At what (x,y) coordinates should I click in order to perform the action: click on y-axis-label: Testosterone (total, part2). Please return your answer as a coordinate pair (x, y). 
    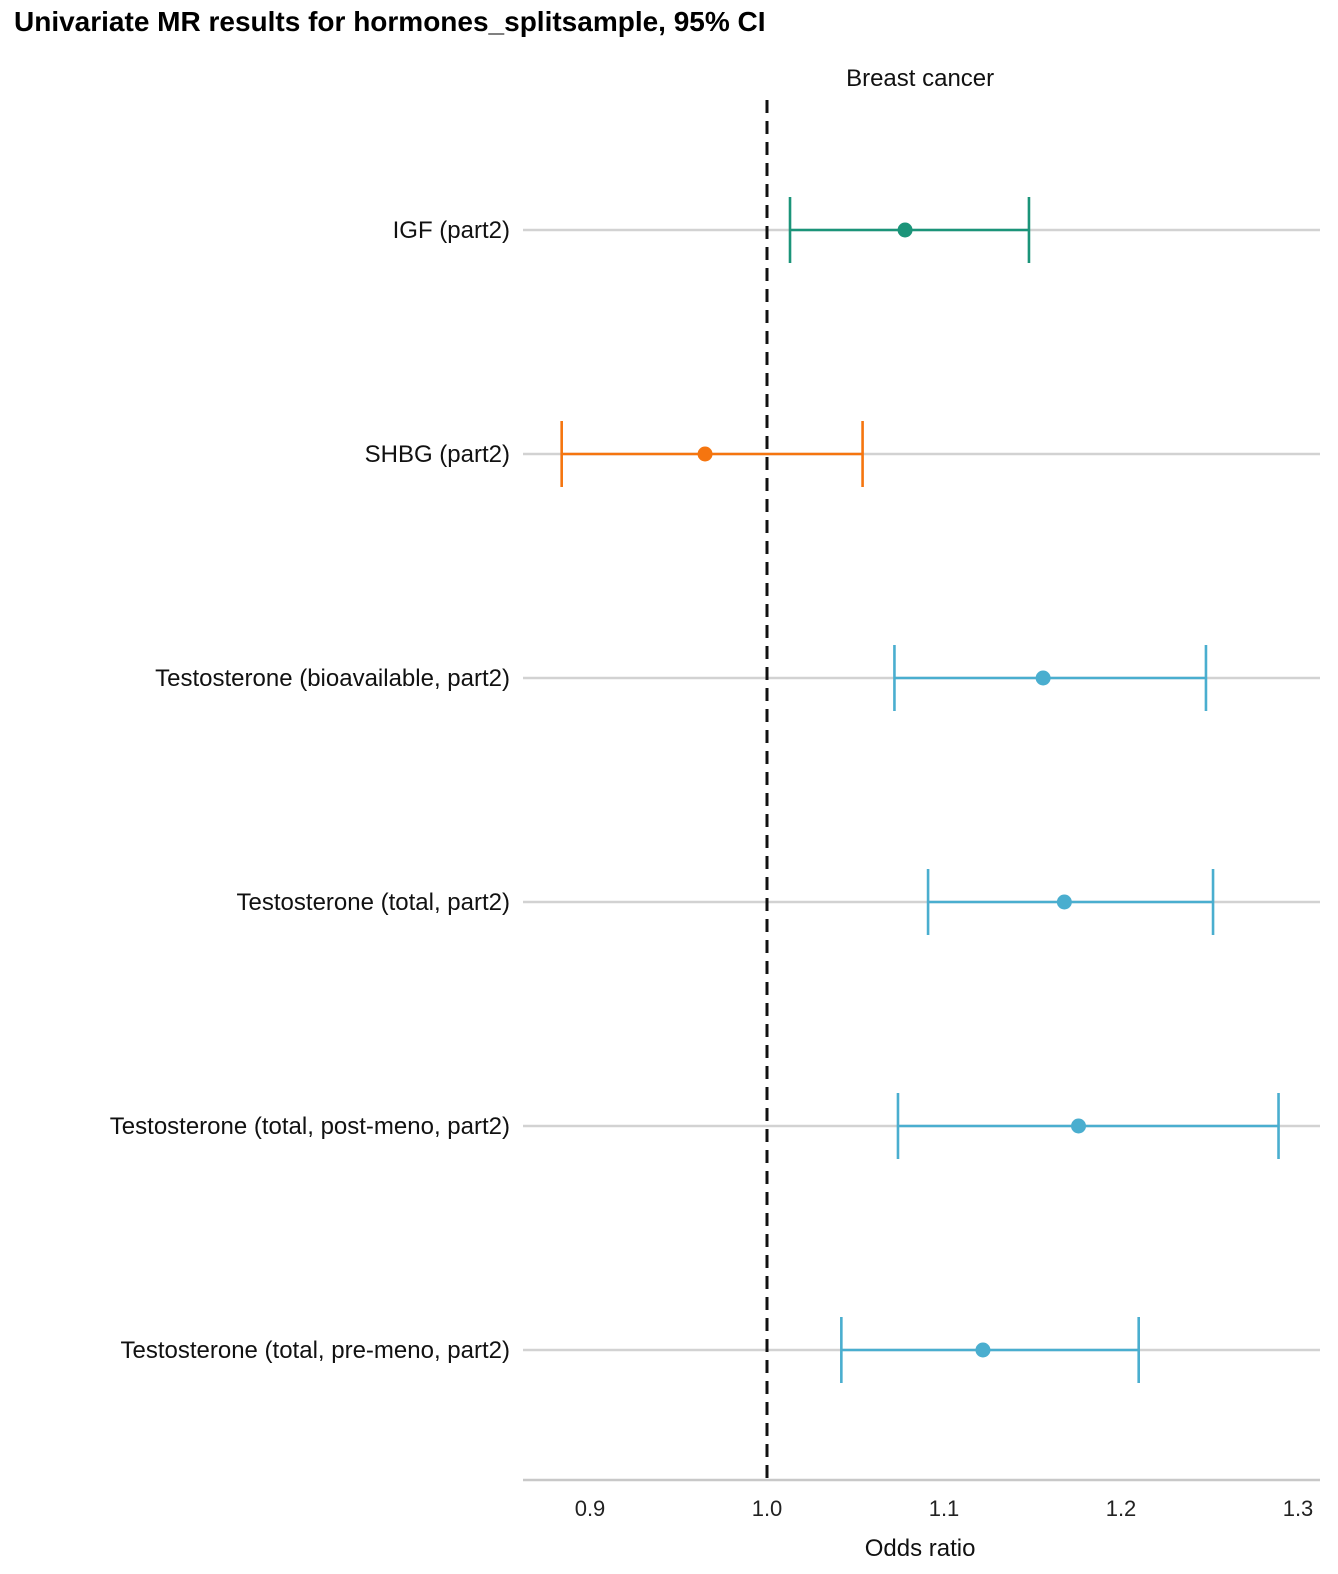
    Looking at the image, I should click on (373, 902).